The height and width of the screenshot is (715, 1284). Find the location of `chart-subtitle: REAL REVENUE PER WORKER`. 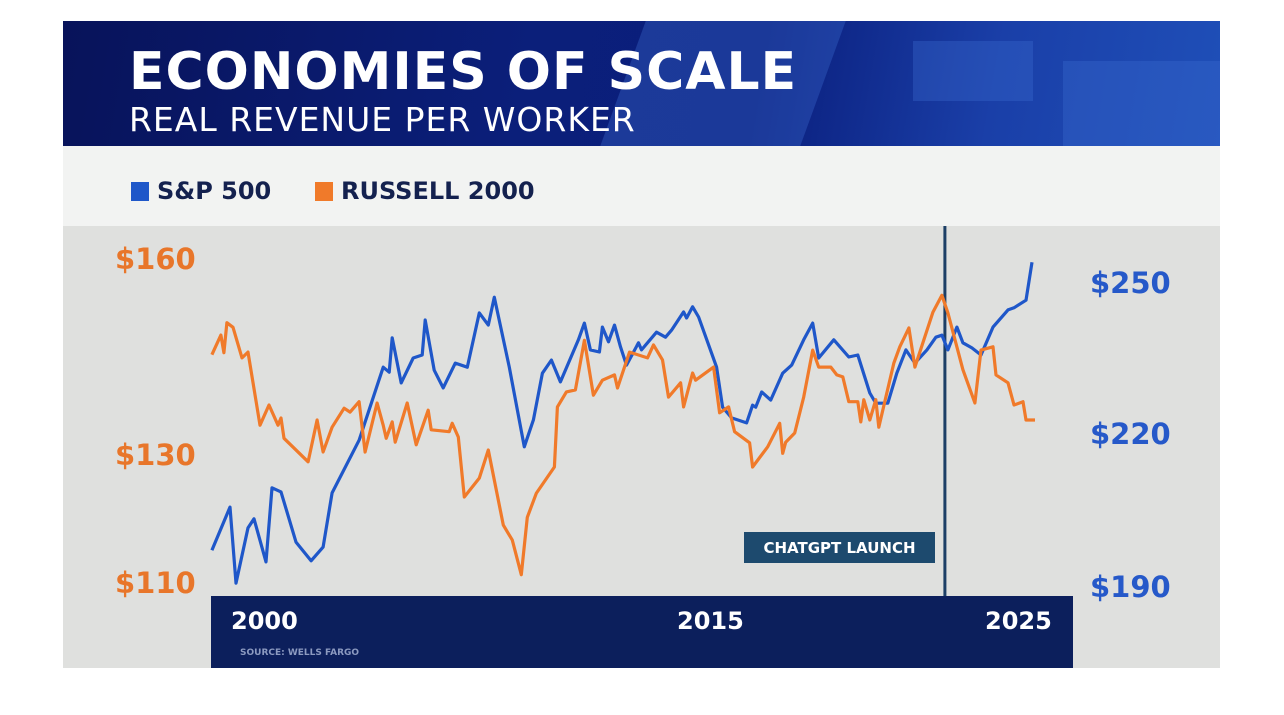

chart-subtitle: REAL REVENUE PER WORKER is located at coordinates (382, 119).